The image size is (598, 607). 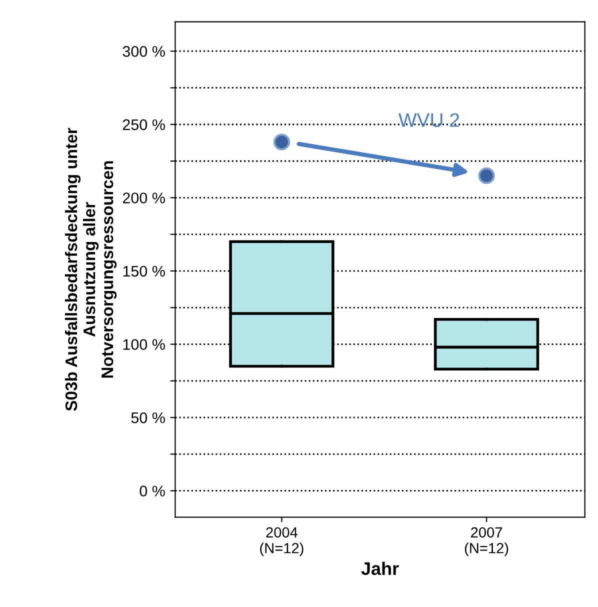 I want to click on y-tick-label: 150 %, so click(x=144, y=271).